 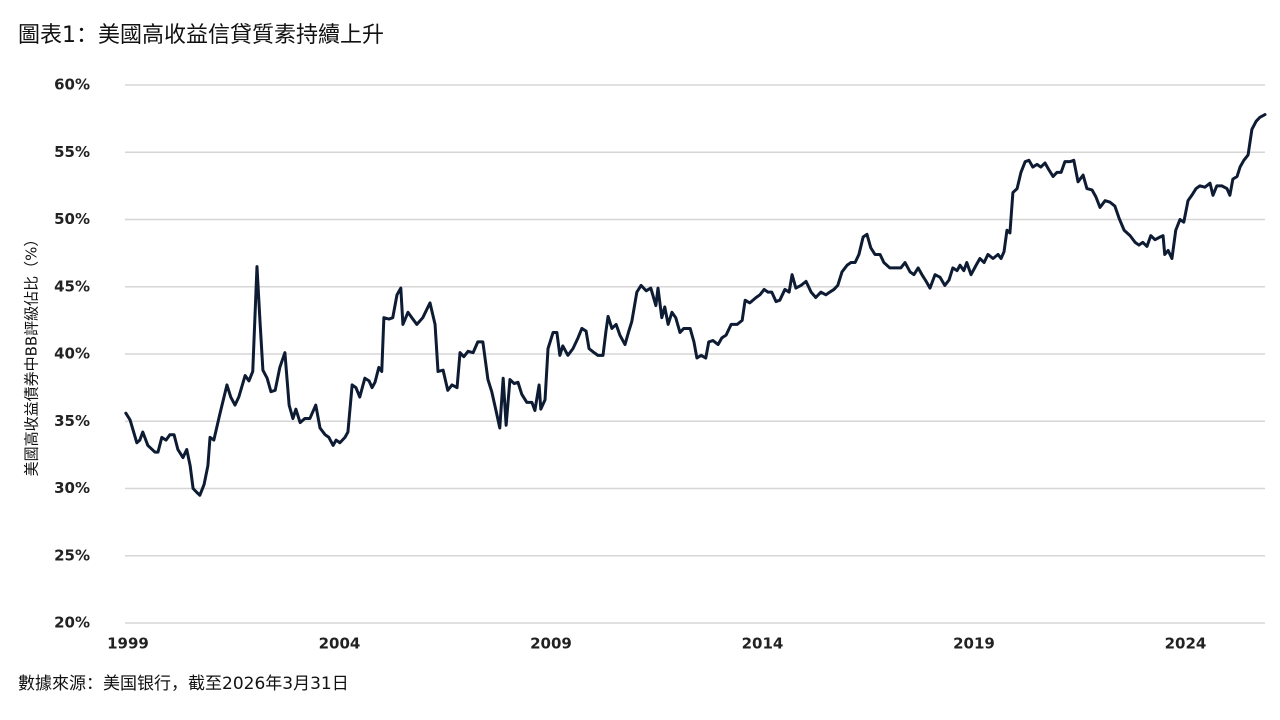 What do you see at coordinates (128, 644) in the screenshot?
I see `x-tick-label: 1999` at bounding box center [128, 644].